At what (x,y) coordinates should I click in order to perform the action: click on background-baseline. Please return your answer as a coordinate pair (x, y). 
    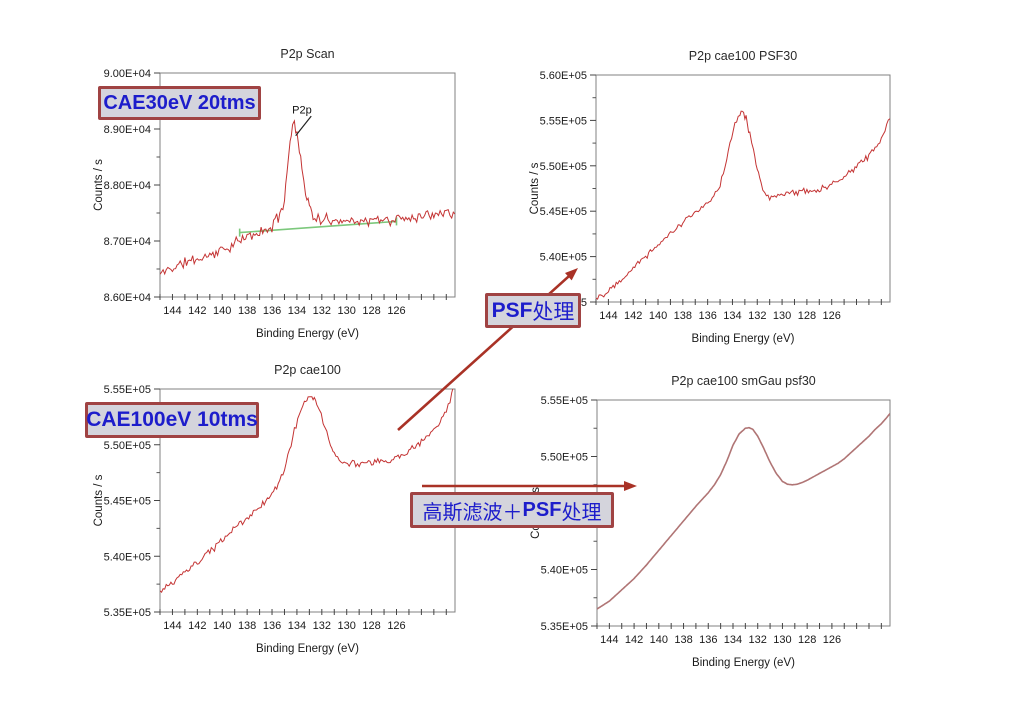
    Looking at the image, I should click on (318, 227).